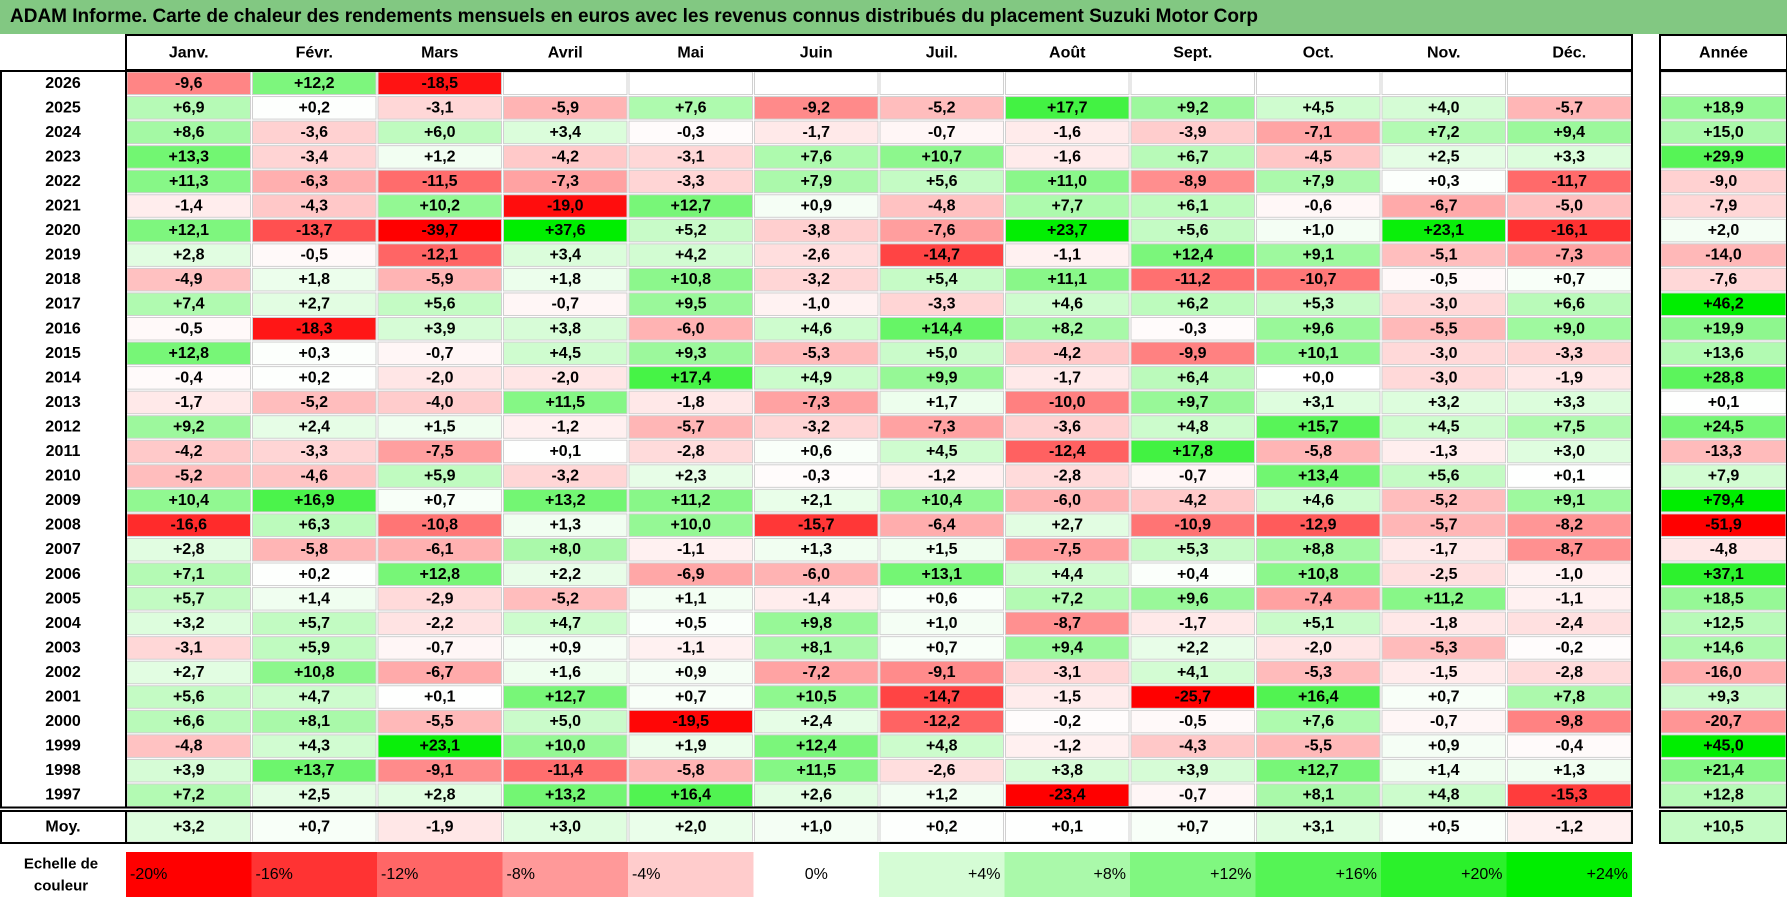 Image resolution: width=1787 pixels, height=912 pixels. I want to click on cell-value: -1,8, so click(691, 402).